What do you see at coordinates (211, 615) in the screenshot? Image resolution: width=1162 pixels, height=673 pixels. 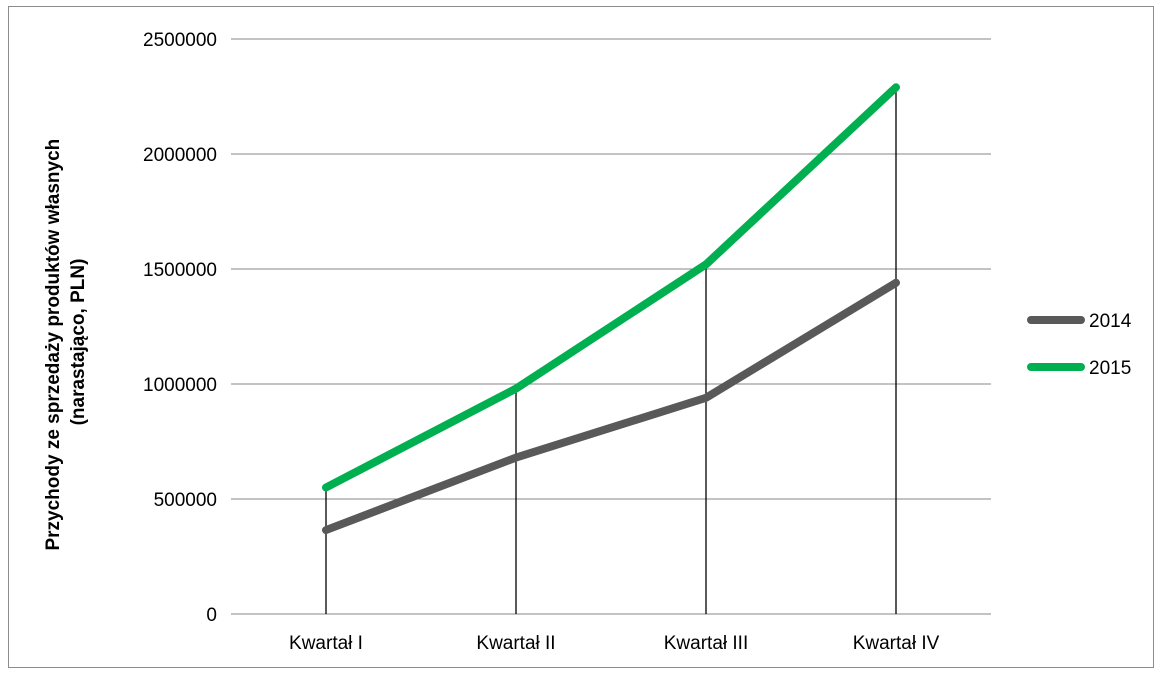 I see `y-tick-label: 0` at bounding box center [211, 615].